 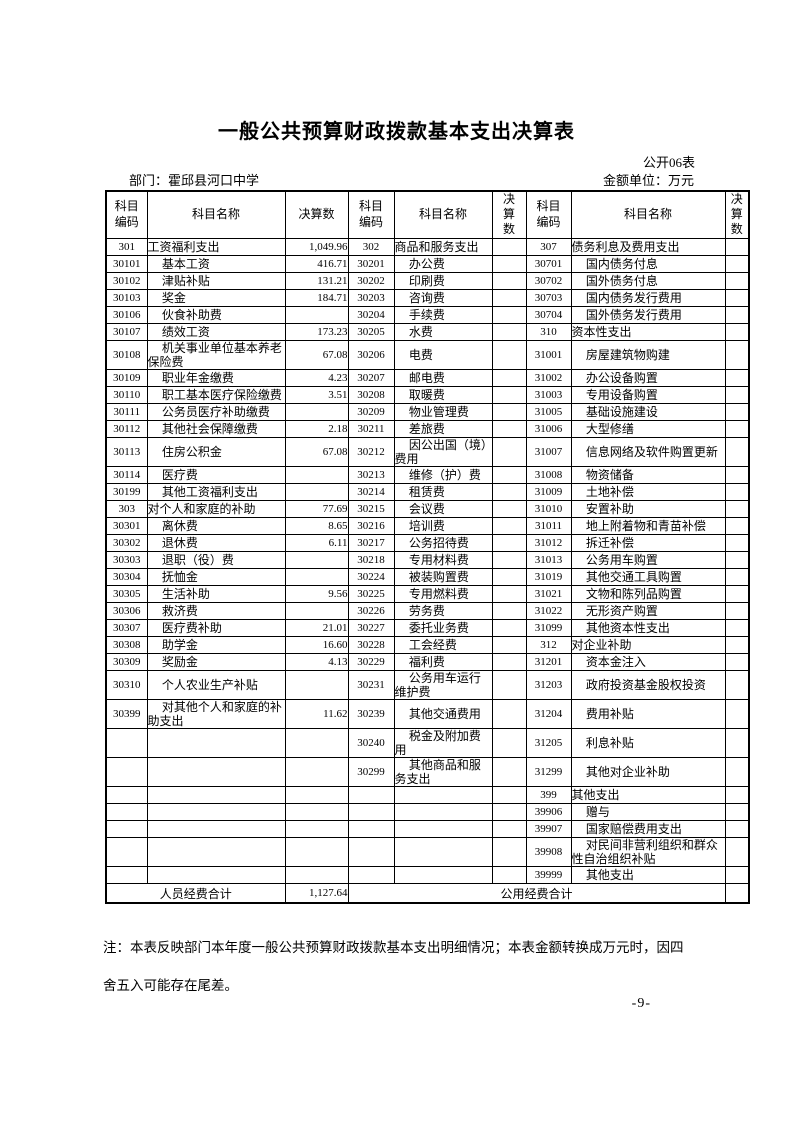 I want to click on subject-code-cell: 30106, so click(x=126, y=314).